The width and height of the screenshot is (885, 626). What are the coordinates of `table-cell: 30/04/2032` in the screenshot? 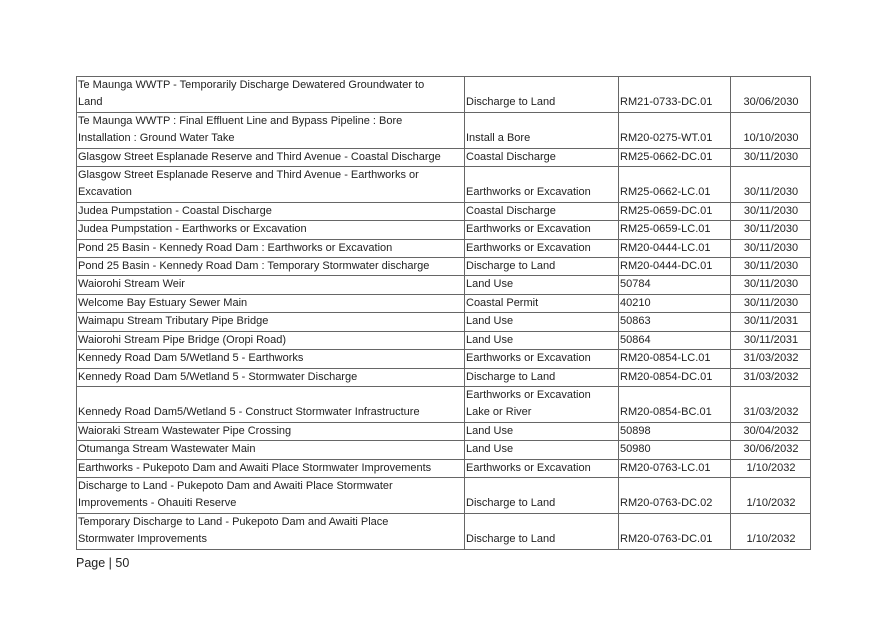 It's located at (770, 431).